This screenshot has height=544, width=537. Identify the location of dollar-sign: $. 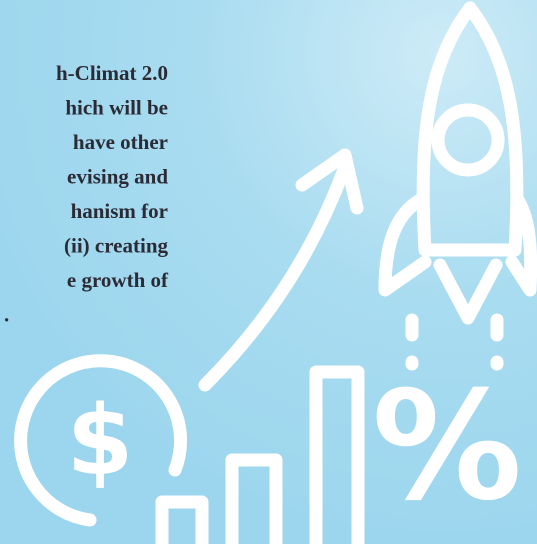
(100, 441).